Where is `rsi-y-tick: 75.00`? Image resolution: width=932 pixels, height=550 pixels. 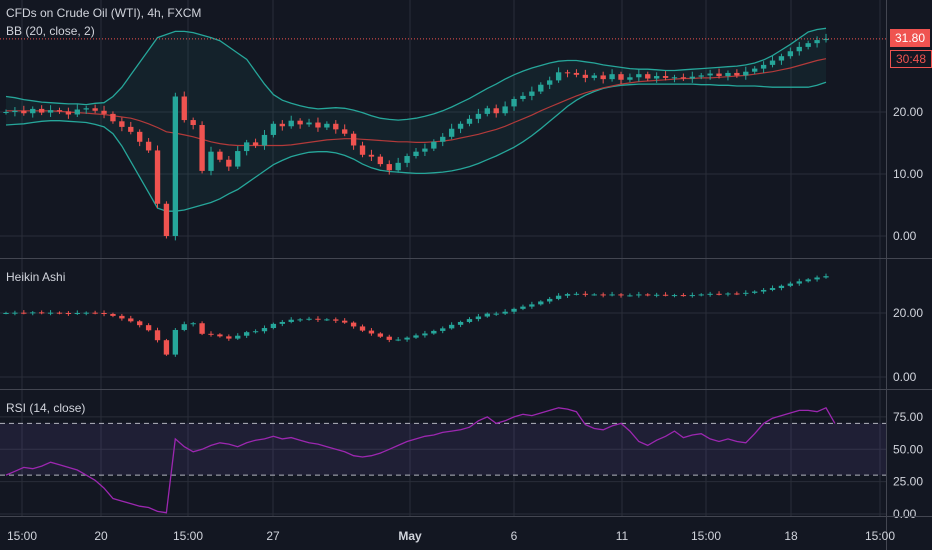 rsi-y-tick: 75.00 is located at coordinates (908, 417).